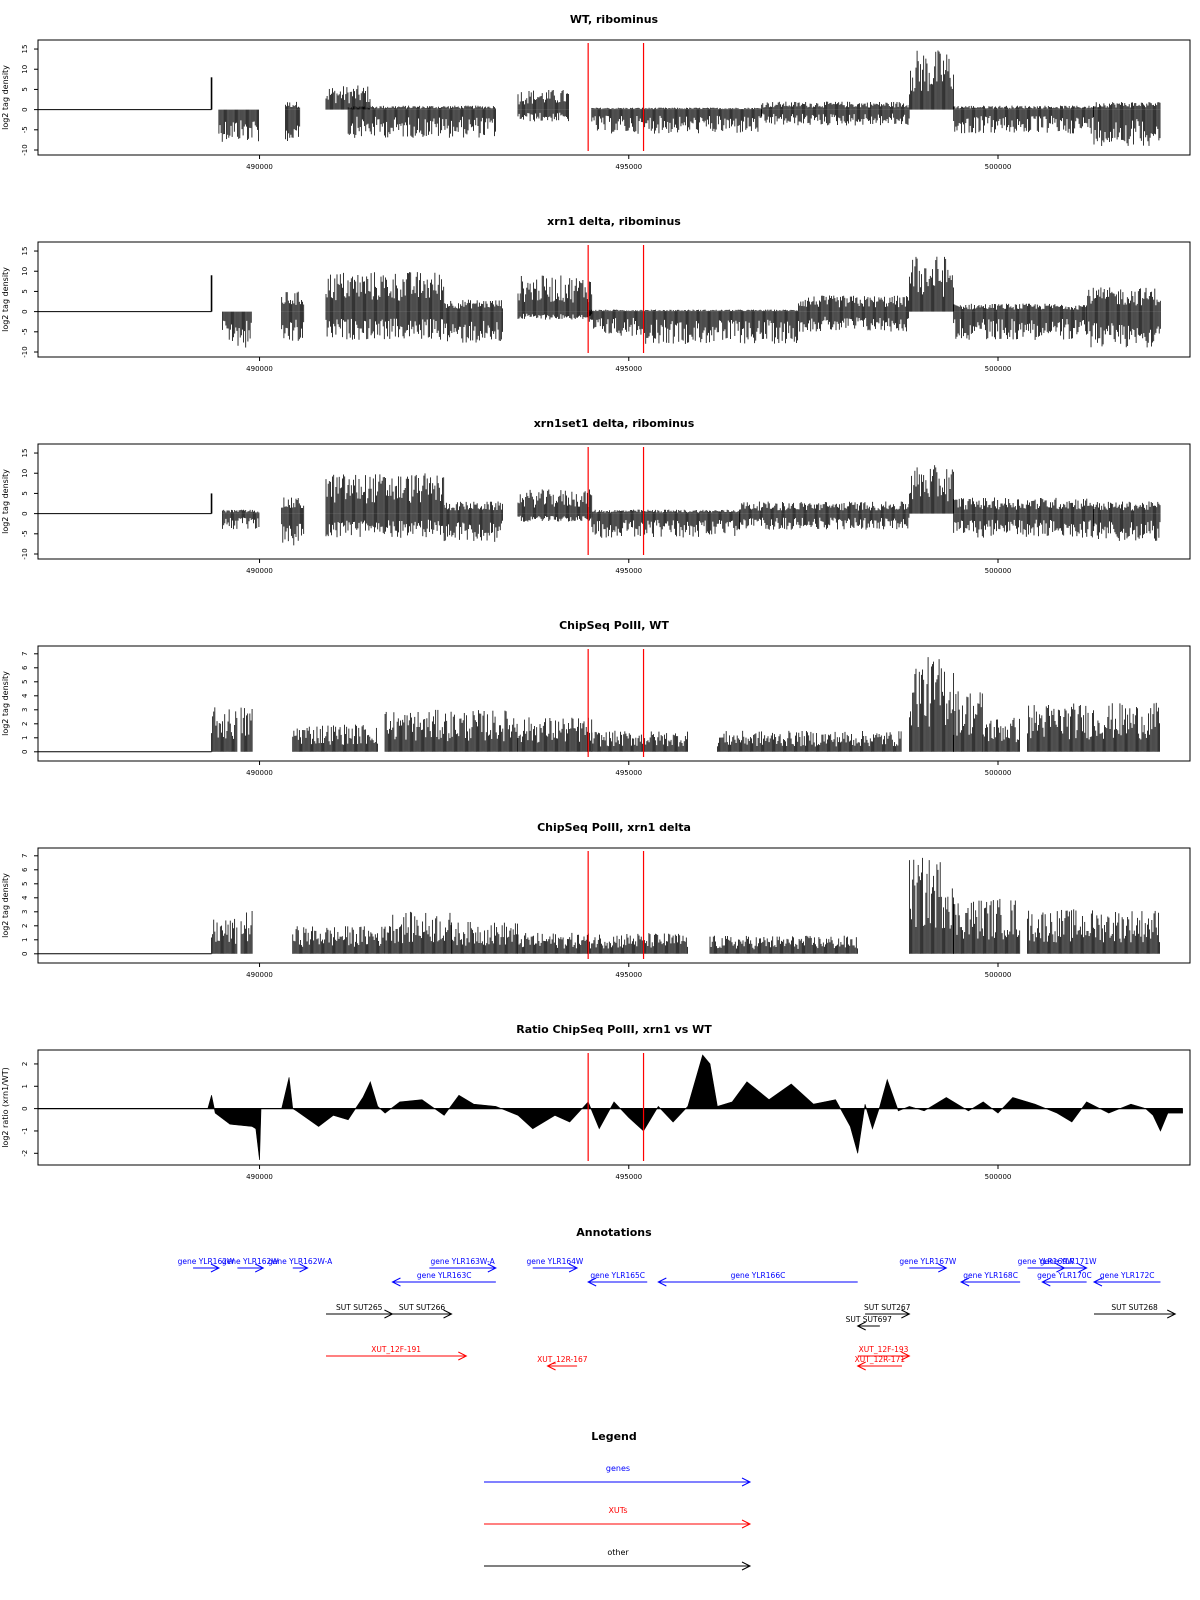  I want to click on y-tick-label: 4, so click(25, 695).